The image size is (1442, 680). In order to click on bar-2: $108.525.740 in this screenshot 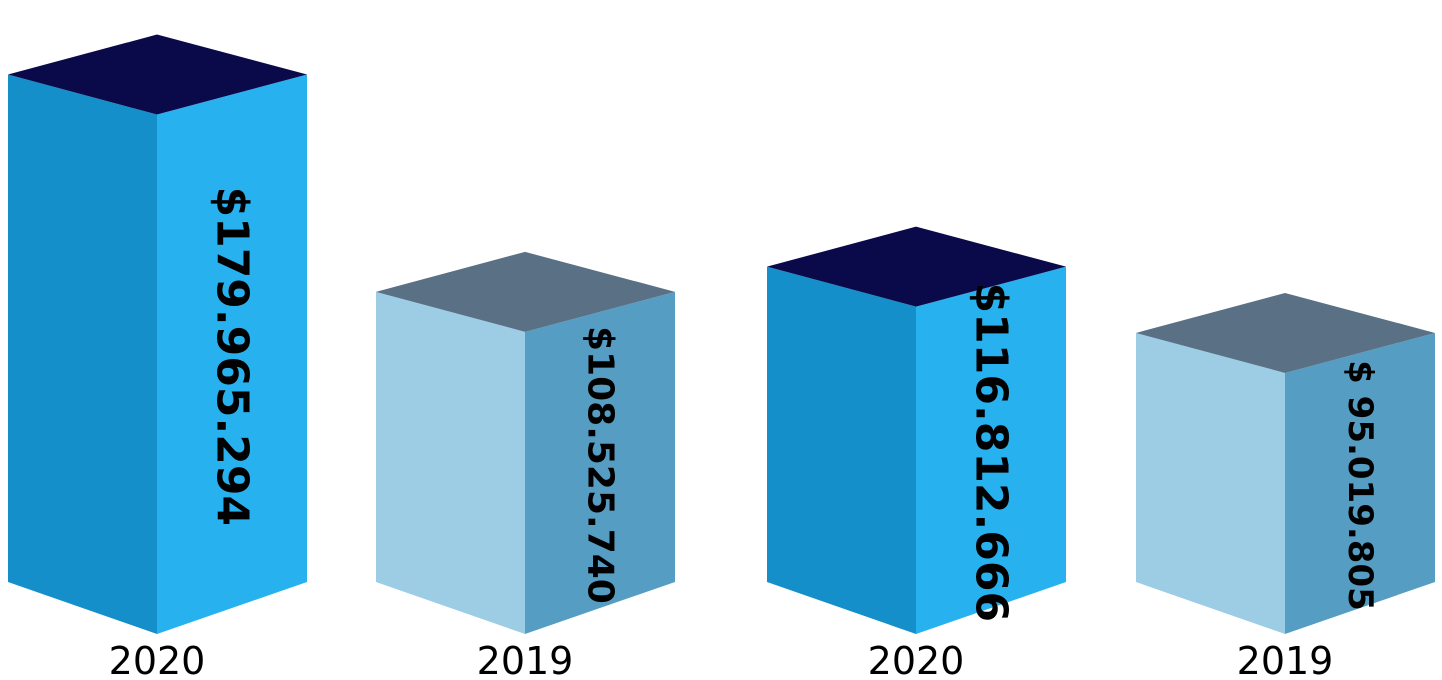, I will do `click(525, 442)`.